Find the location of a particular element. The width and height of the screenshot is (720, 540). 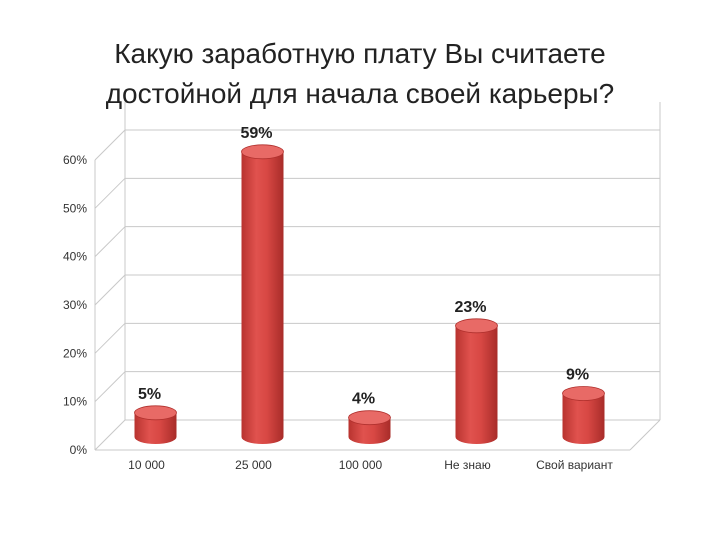

chart-title-line-1: Какую заработную плату Вы считаете is located at coordinates (360, 53).